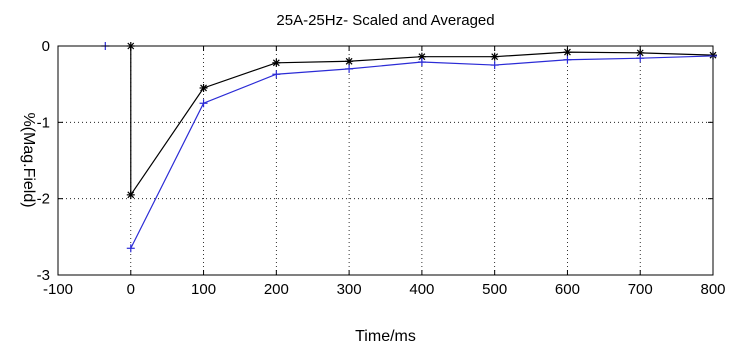 This screenshot has height=352, width=740. I want to click on y-axis-label: %(Mag.Field), so click(28, 159).